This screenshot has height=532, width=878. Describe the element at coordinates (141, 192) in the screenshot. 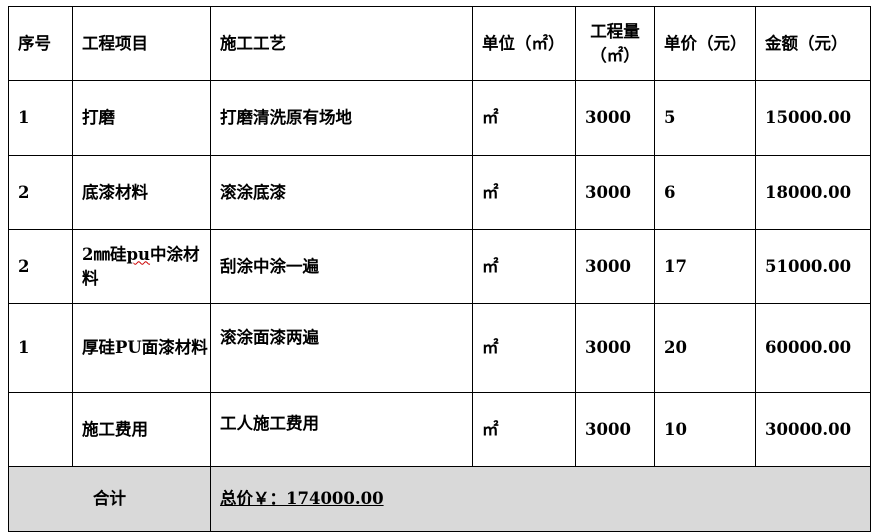

I see `cell-item: 底漆材料` at that location.